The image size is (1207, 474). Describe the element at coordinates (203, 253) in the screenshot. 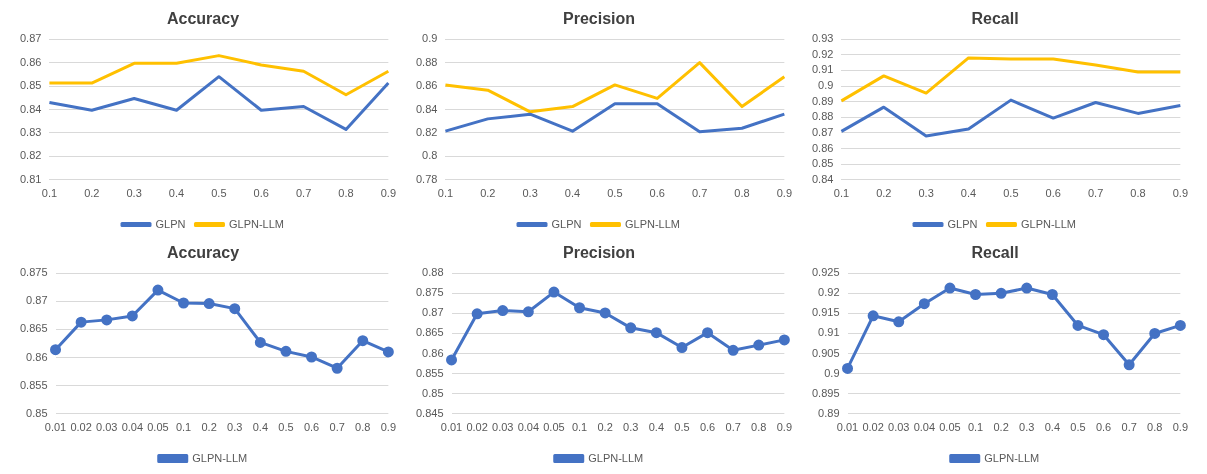

I see `chart-title: Accuracy` at that location.